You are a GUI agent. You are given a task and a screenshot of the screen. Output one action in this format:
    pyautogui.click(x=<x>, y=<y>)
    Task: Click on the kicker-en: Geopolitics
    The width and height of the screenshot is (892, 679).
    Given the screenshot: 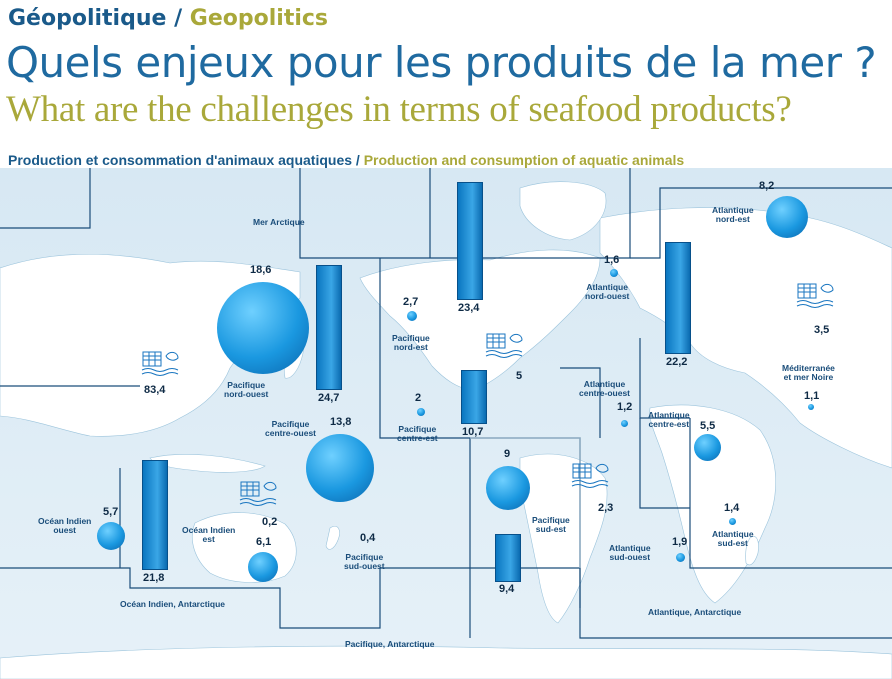 What is the action you would take?
    pyautogui.click(x=259, y=18)
    